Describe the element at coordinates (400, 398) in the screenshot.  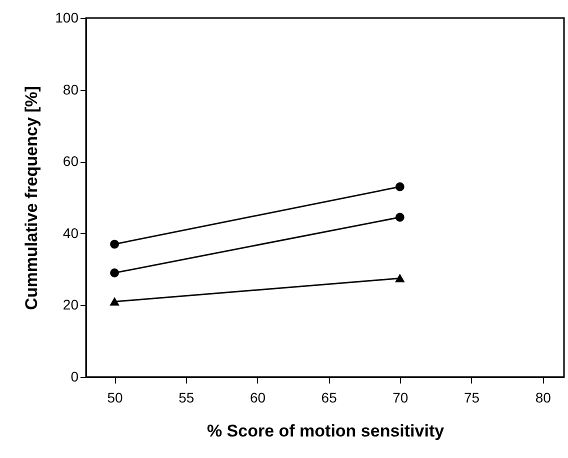
I see `x-tick-label: 70` at that location.